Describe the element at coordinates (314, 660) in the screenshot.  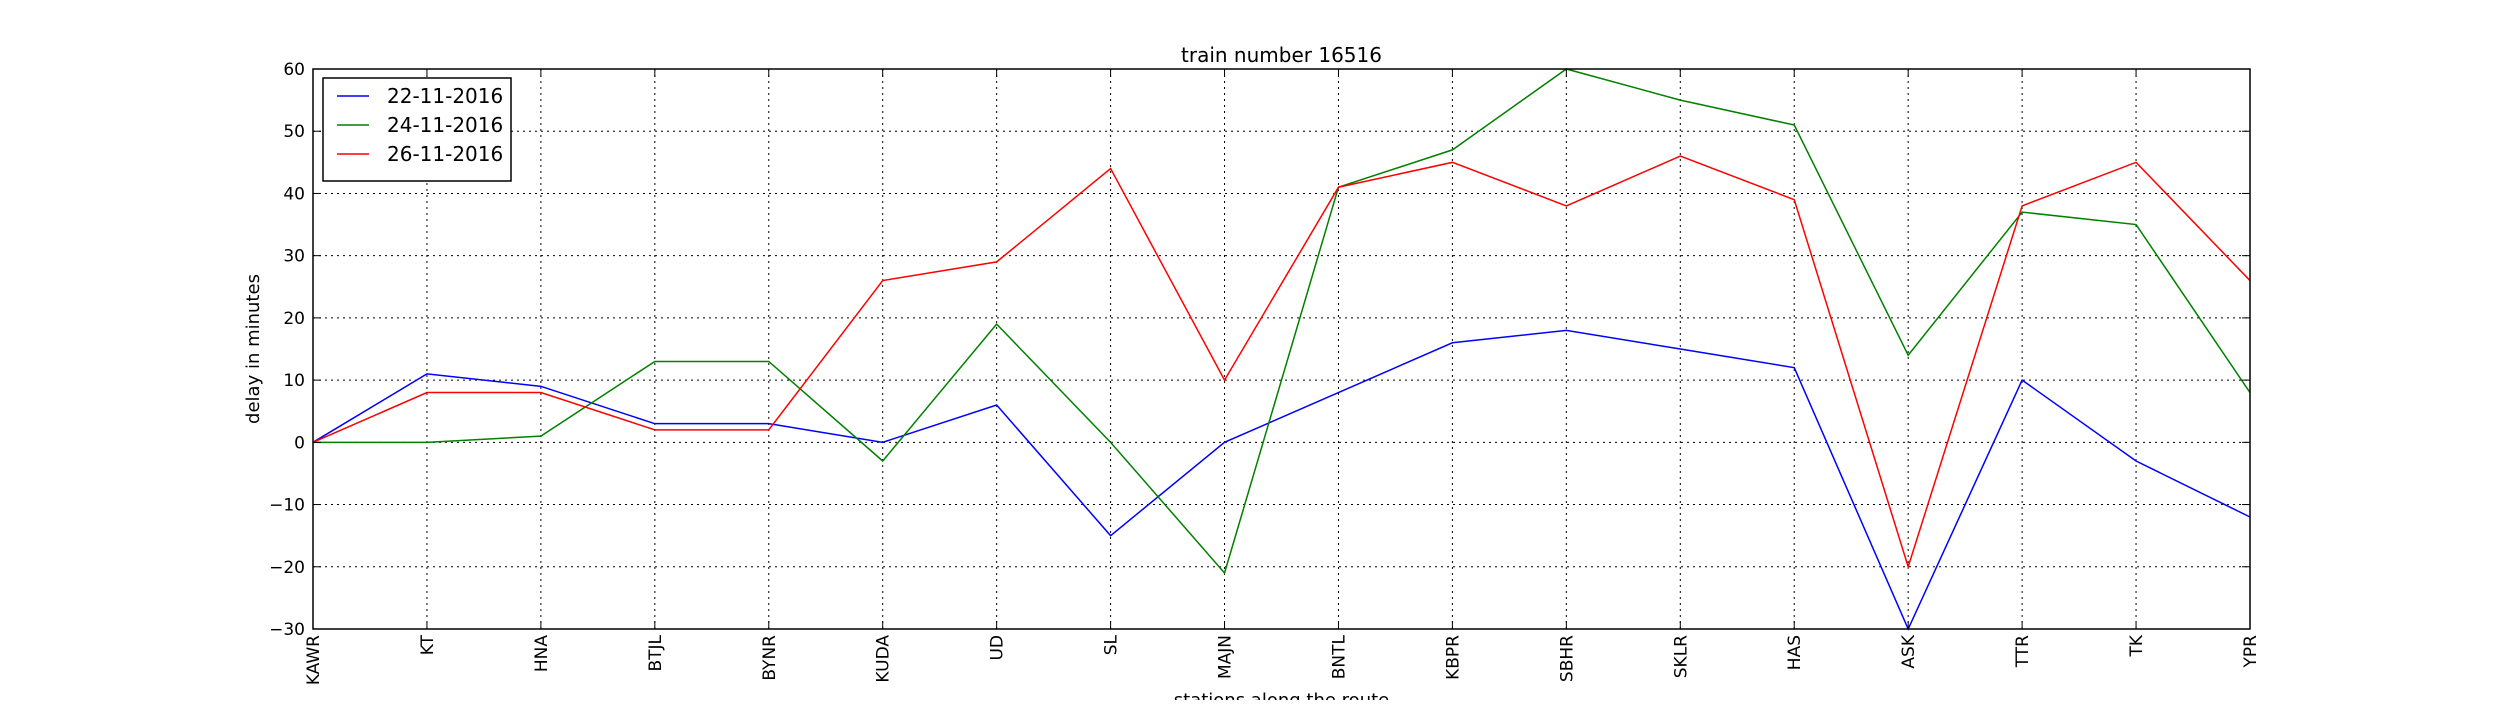
I see `x-tick-label: KAWR` at that location.